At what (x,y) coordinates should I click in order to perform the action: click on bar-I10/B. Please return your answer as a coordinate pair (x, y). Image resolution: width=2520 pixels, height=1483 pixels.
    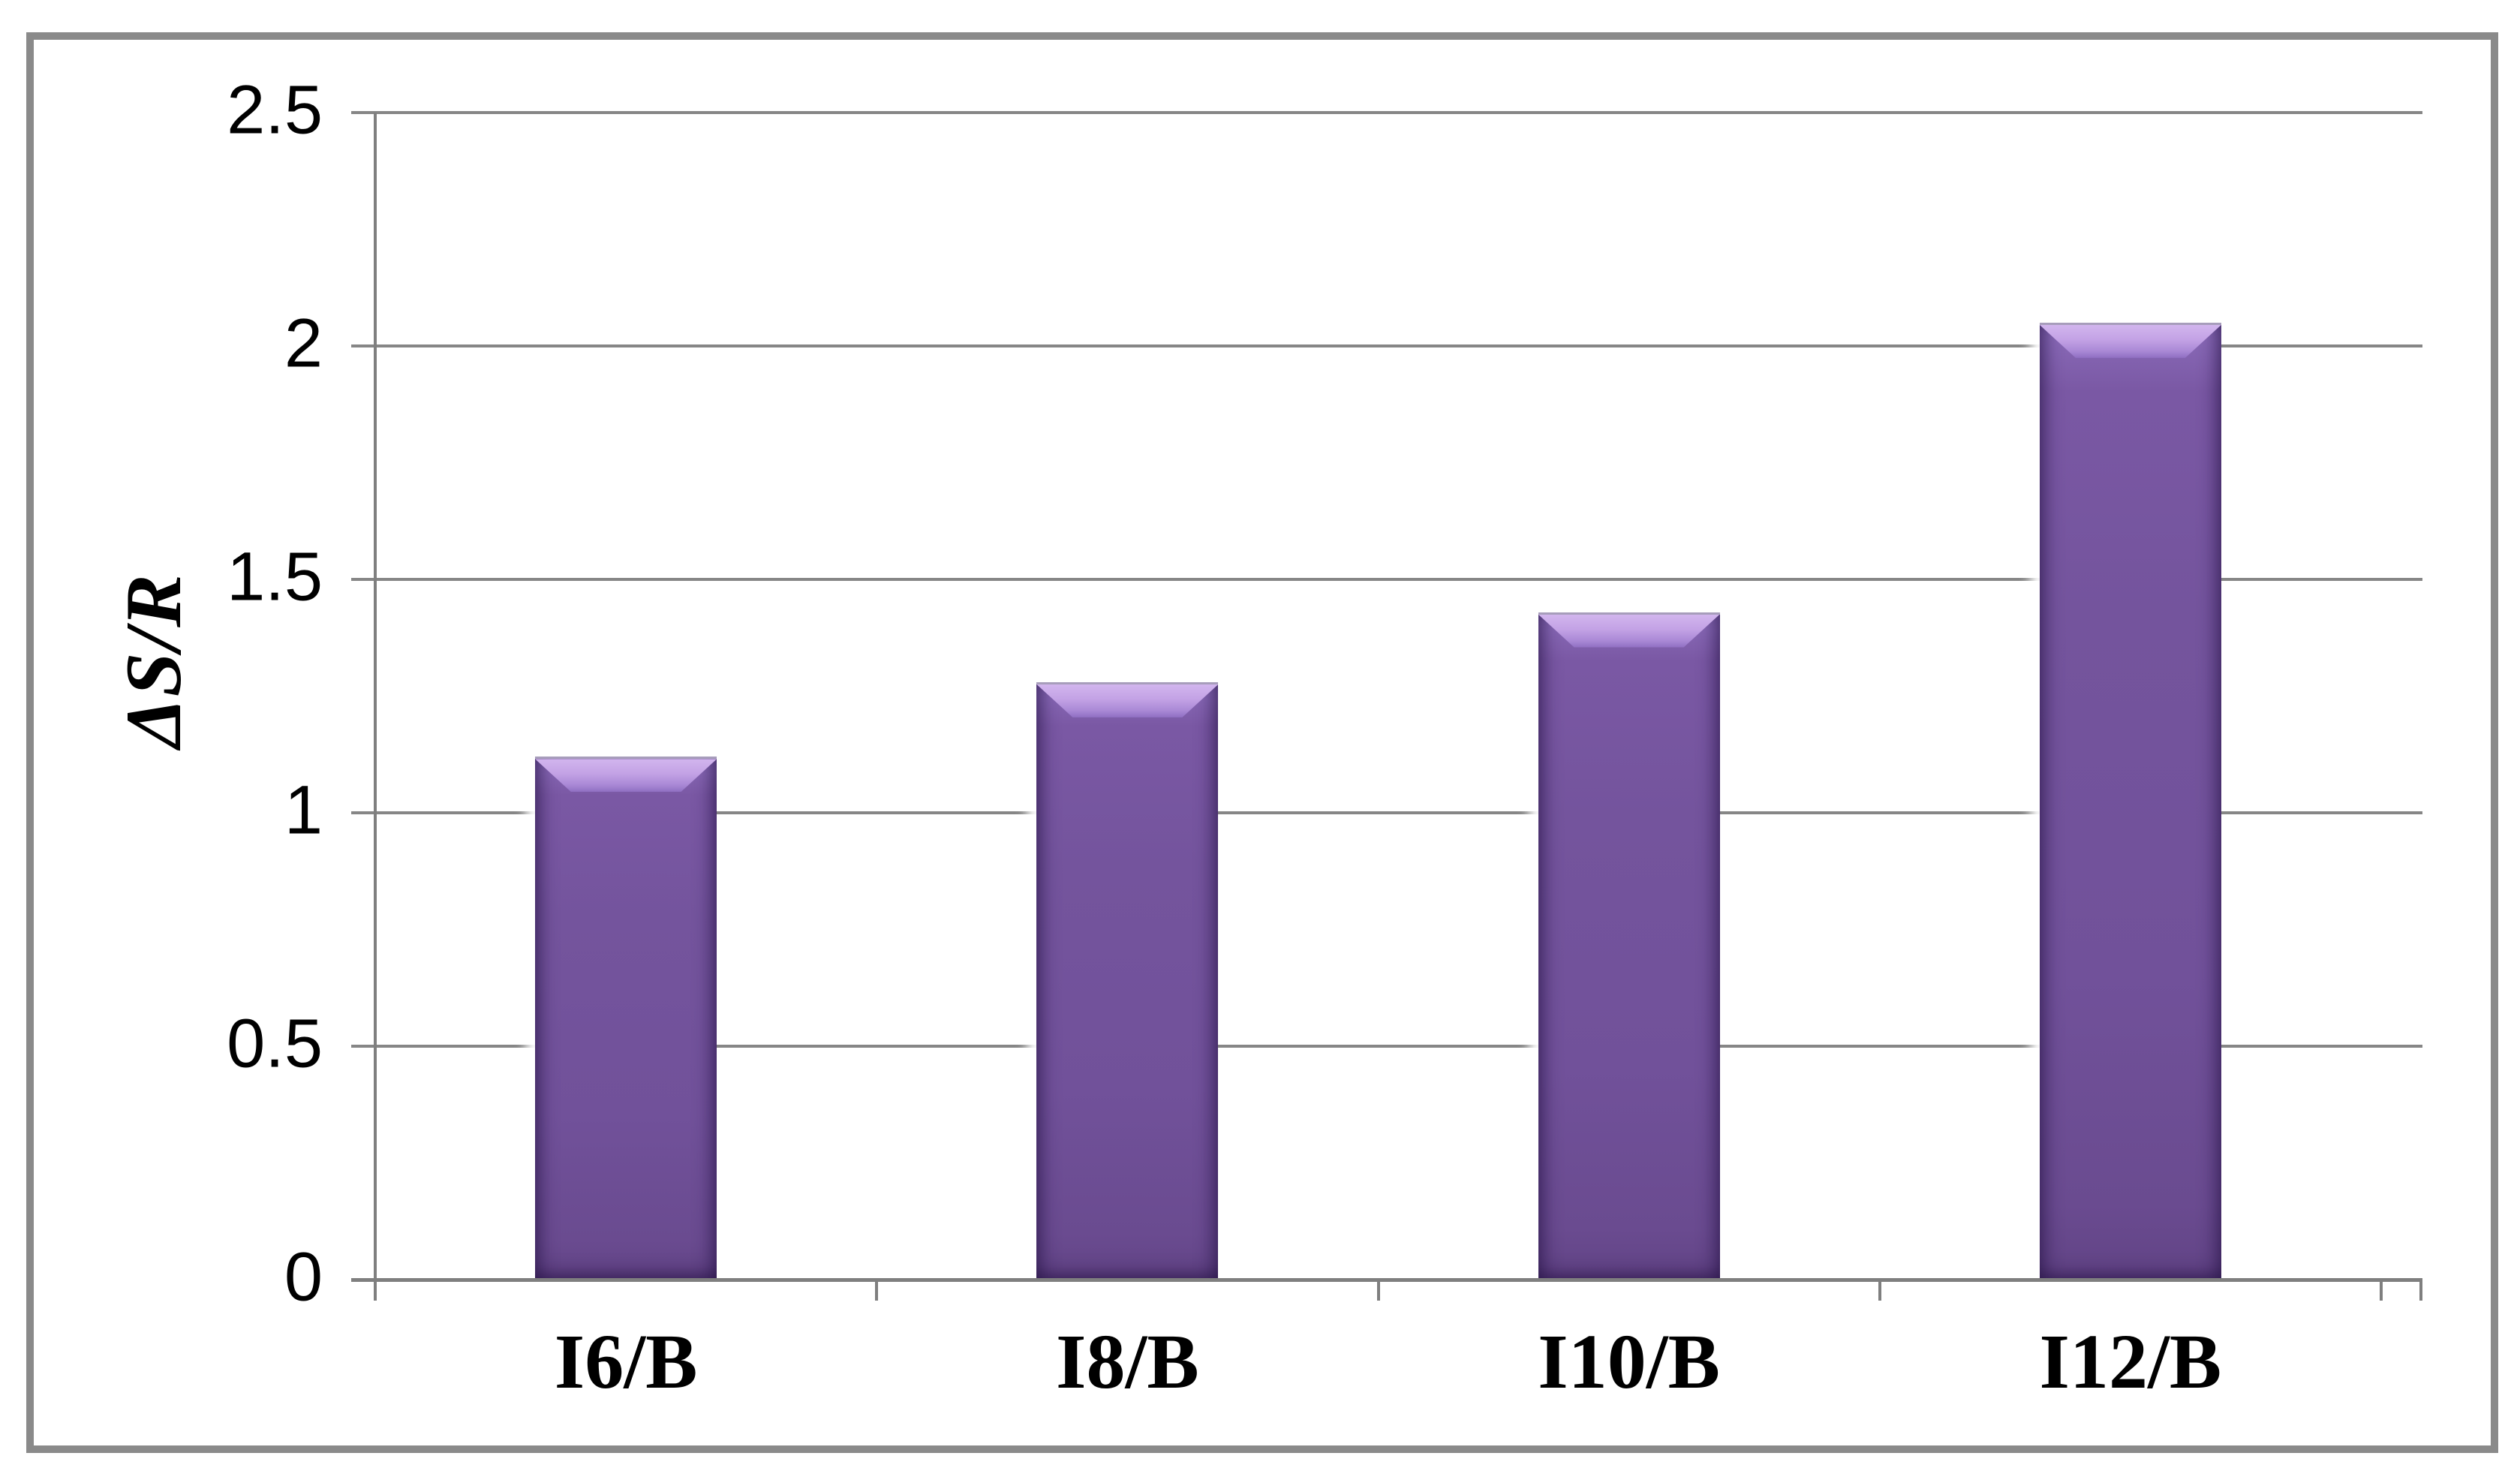
    Looking at the image, I should click on (1629, 947).